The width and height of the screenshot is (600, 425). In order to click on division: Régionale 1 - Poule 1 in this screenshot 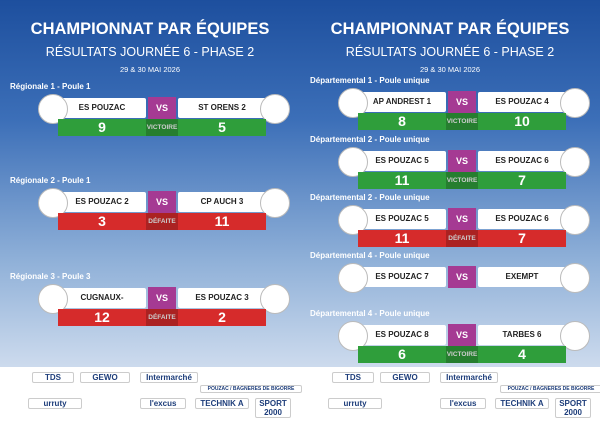, I will do `click(50, 86)`.